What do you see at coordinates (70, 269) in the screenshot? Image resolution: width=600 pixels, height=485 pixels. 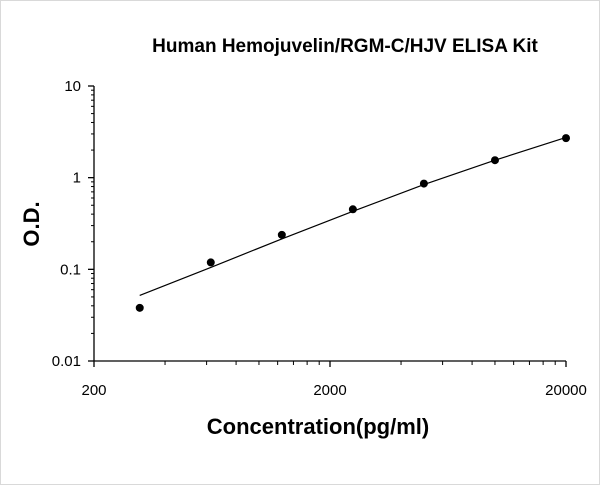 I see `y-tick-label: 0.1` at bounding box center [70, 269].